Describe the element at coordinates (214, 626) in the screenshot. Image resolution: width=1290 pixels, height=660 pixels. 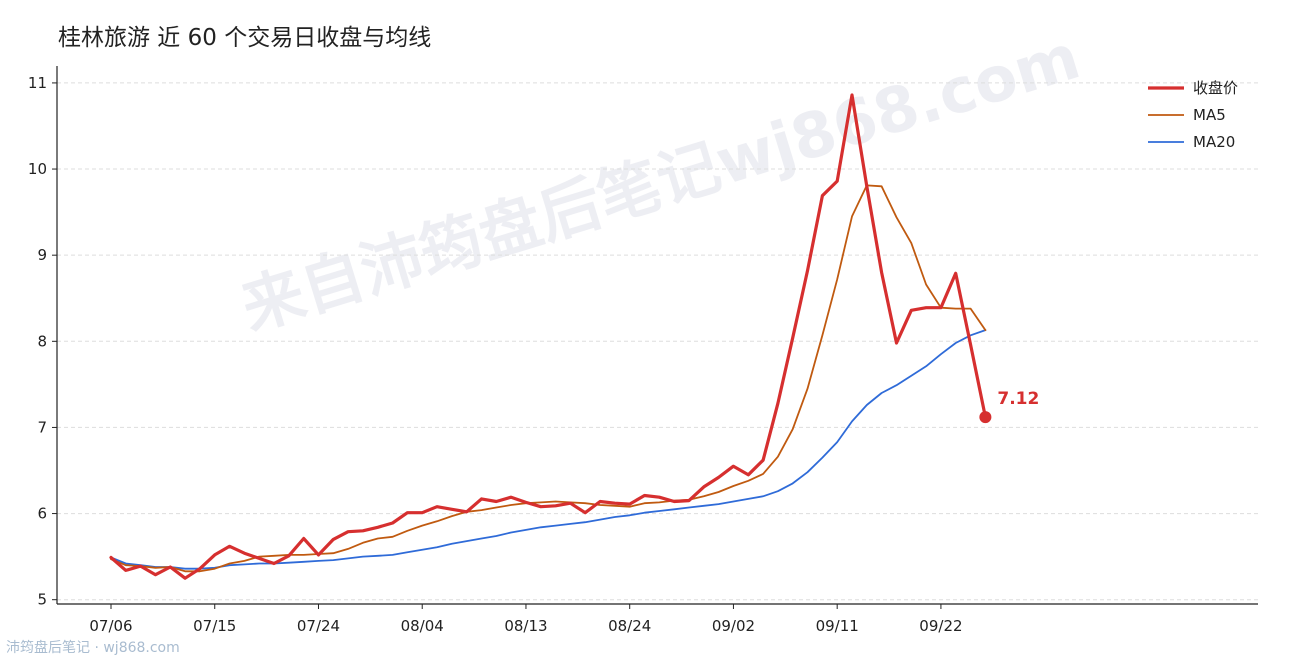
I see `x-tick-label: 07/15` at that location.